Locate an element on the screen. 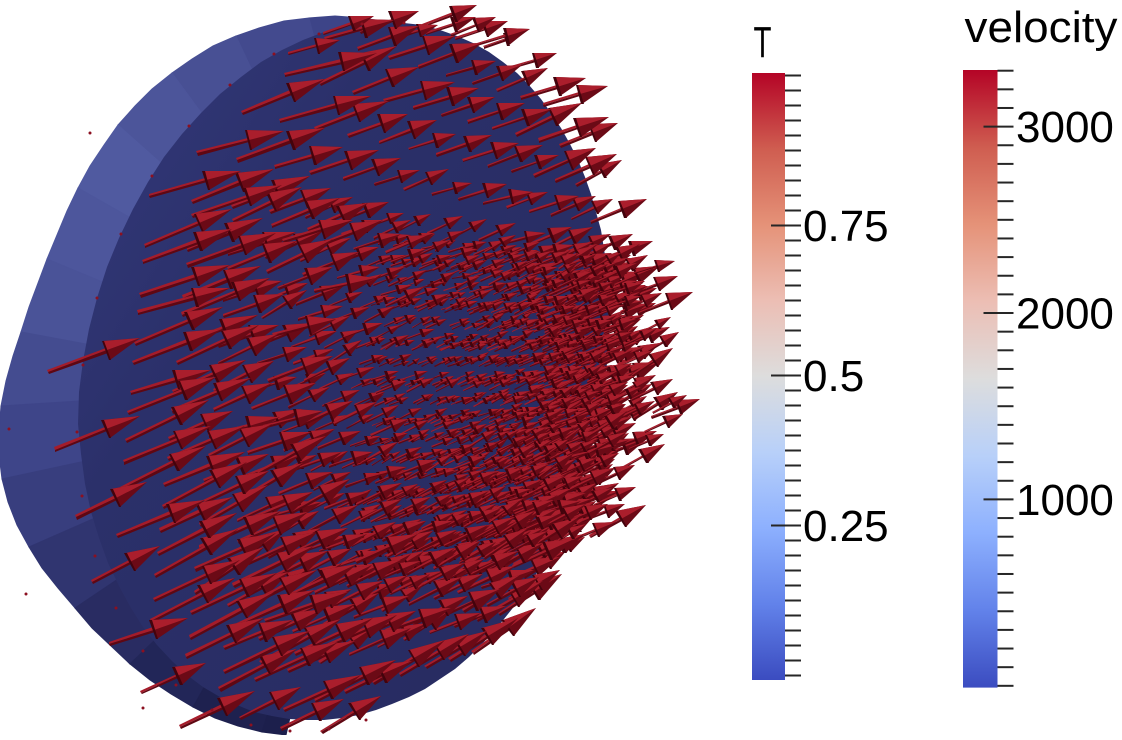  svg-text: 1000 is located at coordinates (1065, 500).